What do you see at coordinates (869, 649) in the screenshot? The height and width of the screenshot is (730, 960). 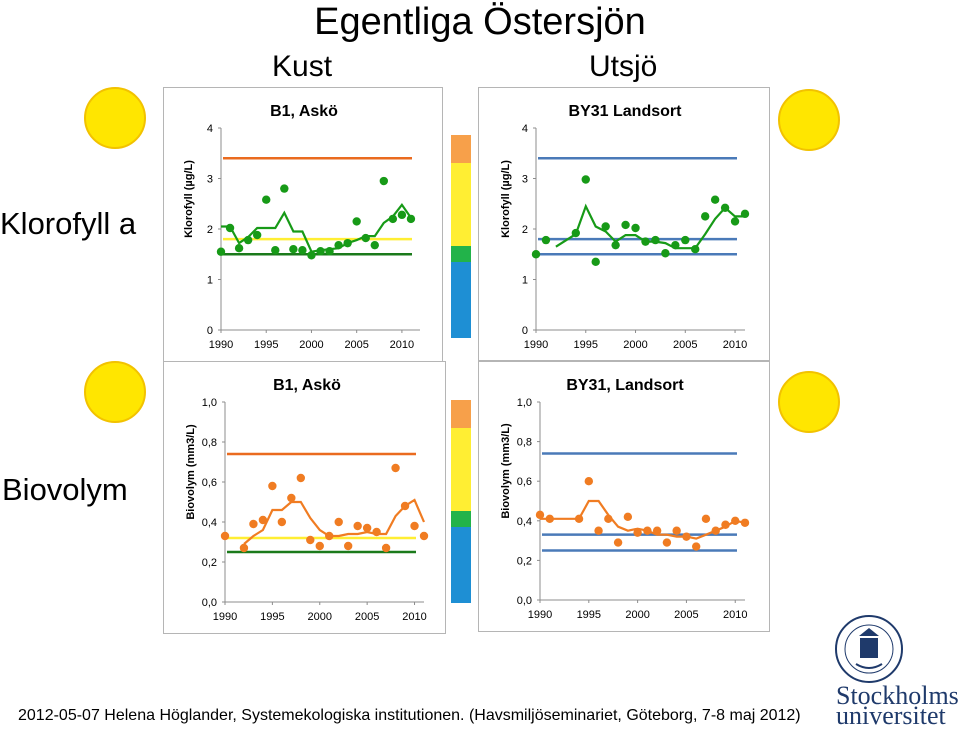 I see `university-seal-logo` at bounding box center [869, 649].